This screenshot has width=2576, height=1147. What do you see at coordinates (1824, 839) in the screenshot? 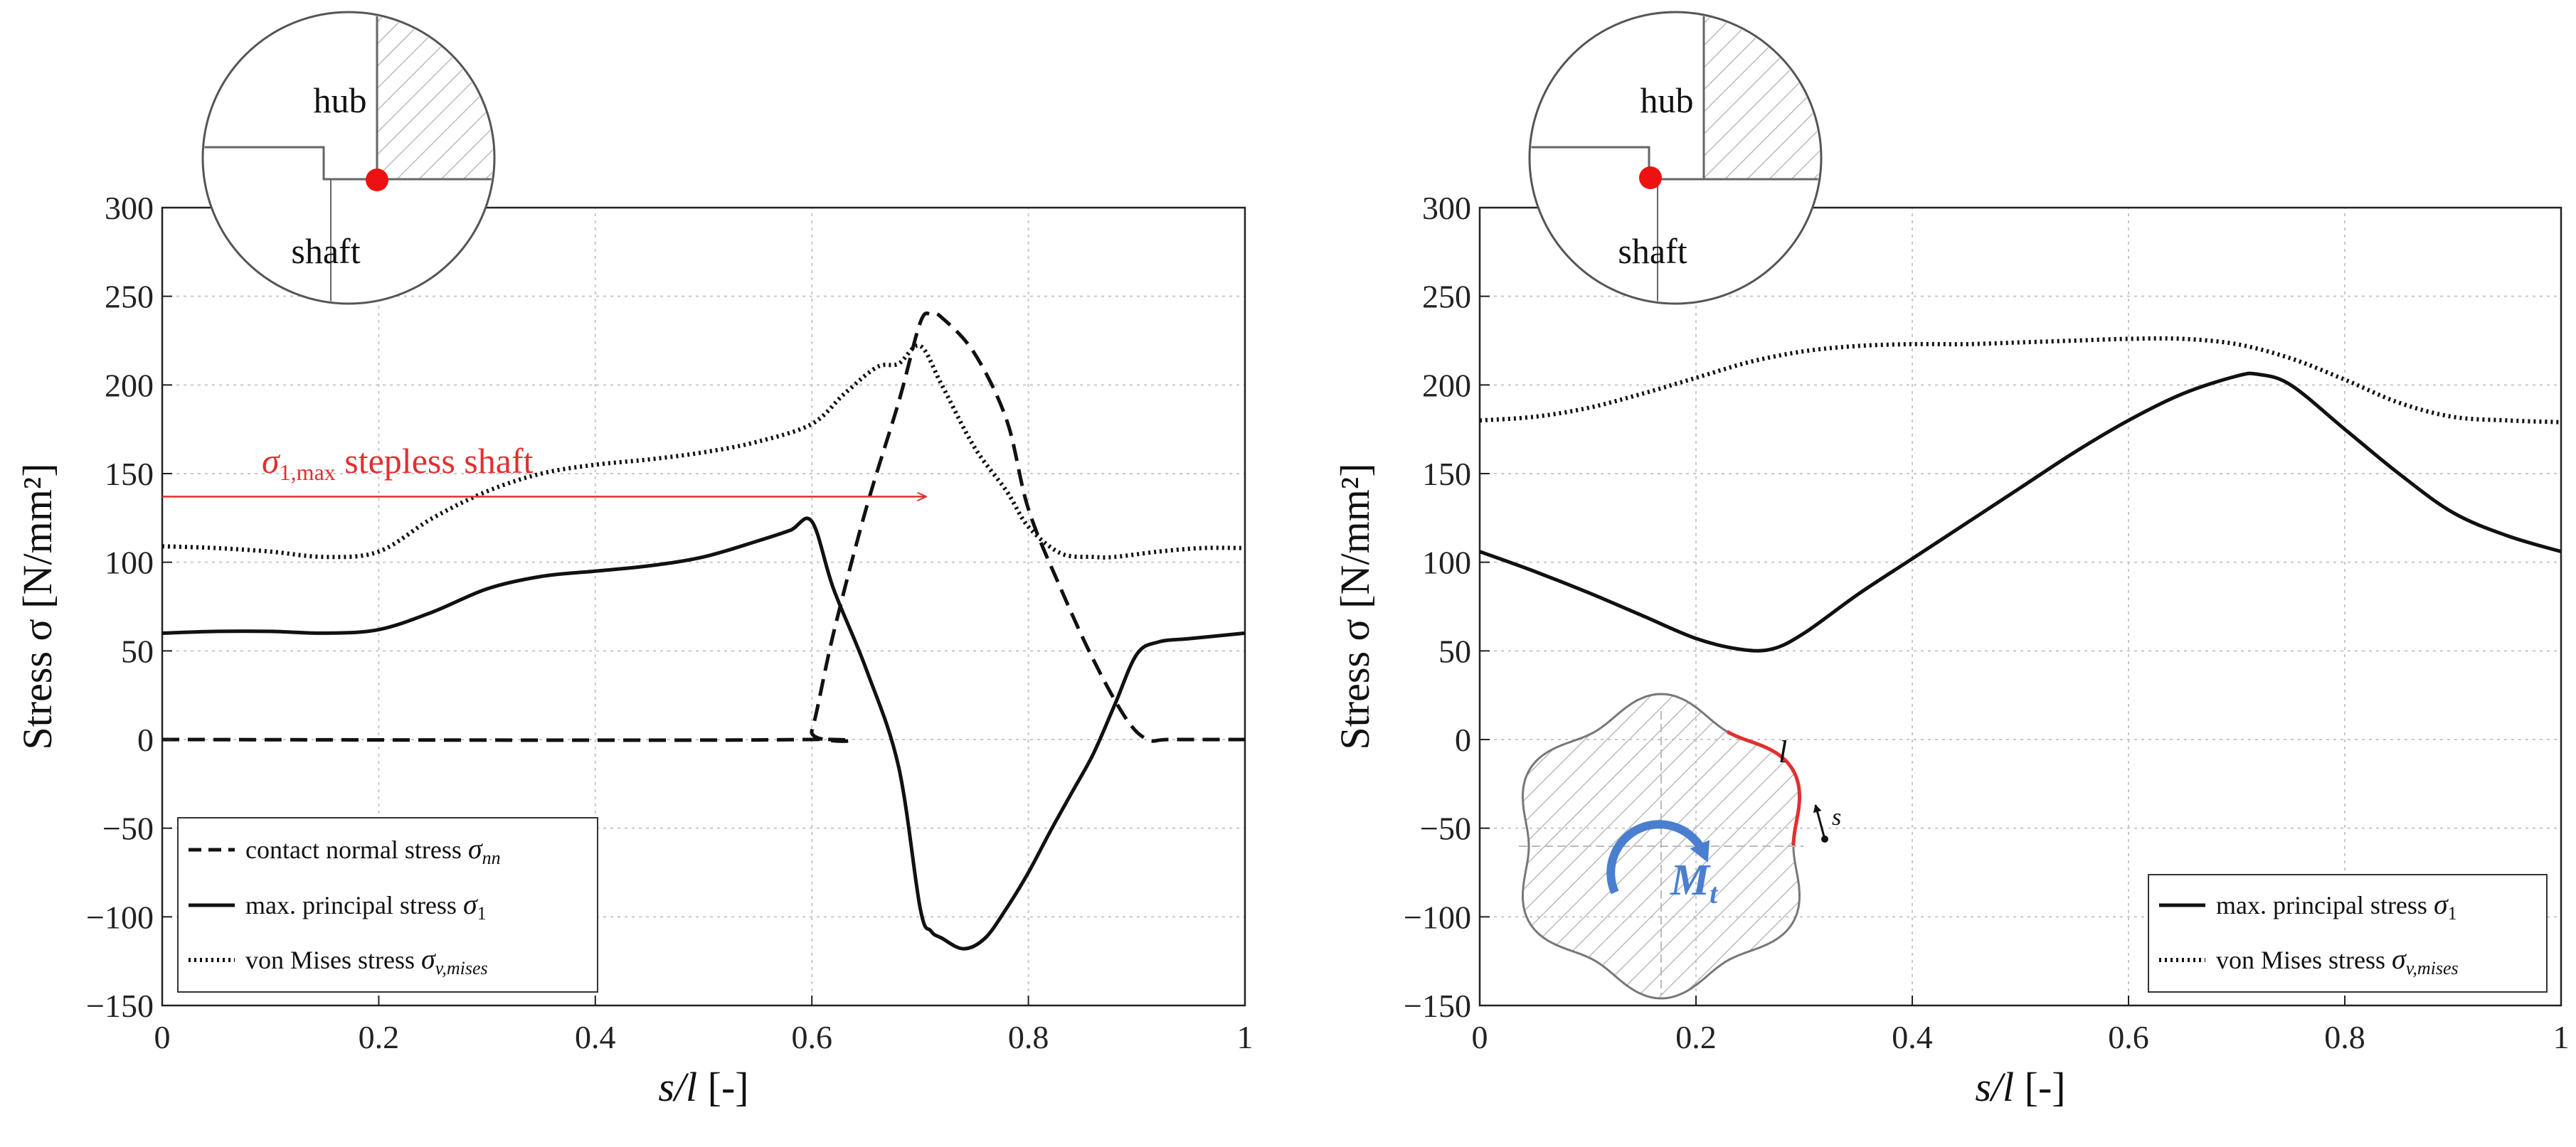
I see `s-origin-point` at bounding box center [1824, 839].